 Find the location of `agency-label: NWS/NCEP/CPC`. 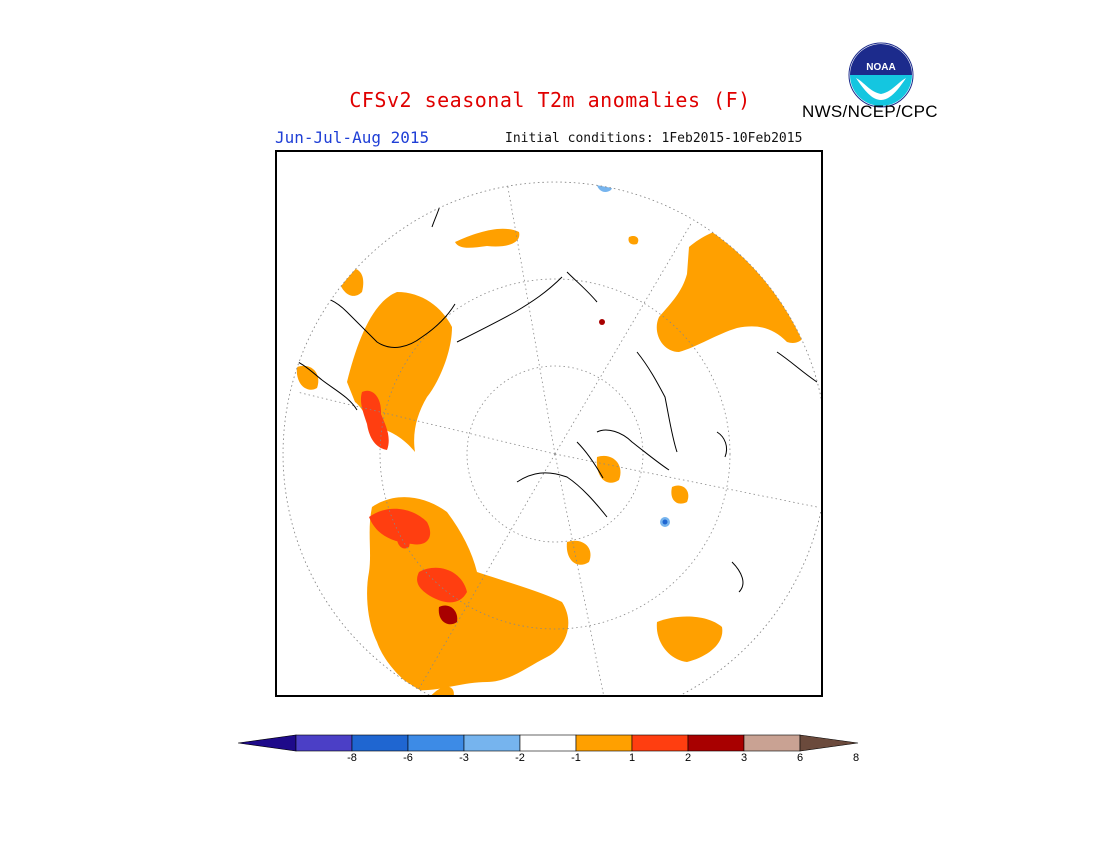

agency-label: NWS/NCEP/CPC is located at coordinates (870, 111).